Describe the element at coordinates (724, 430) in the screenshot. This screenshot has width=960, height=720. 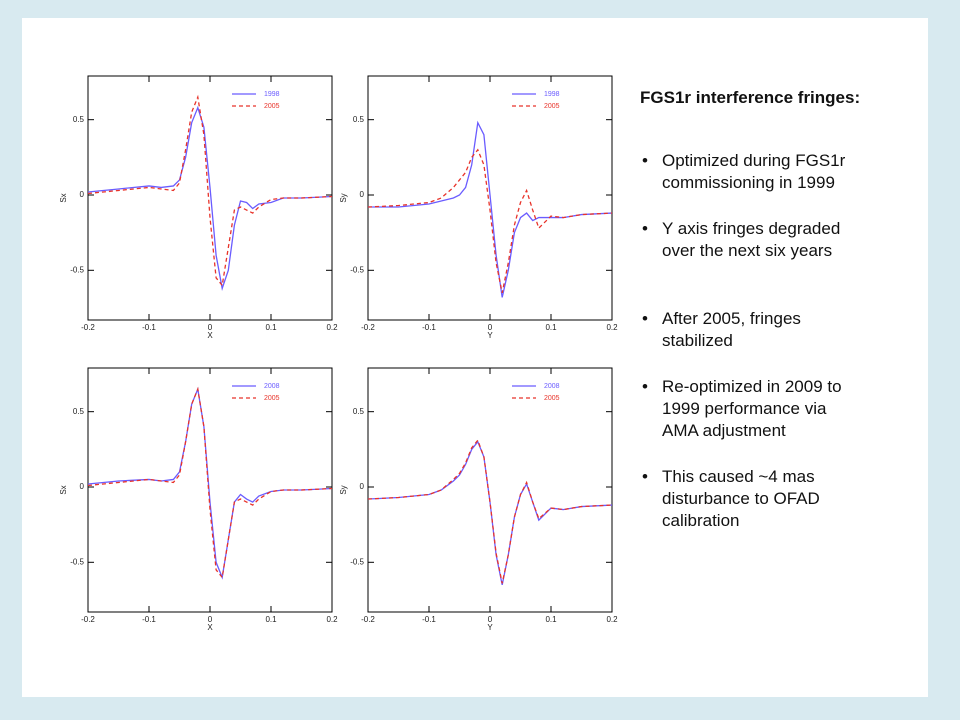
I see `bullet-line: AMA adjustment` at that location.